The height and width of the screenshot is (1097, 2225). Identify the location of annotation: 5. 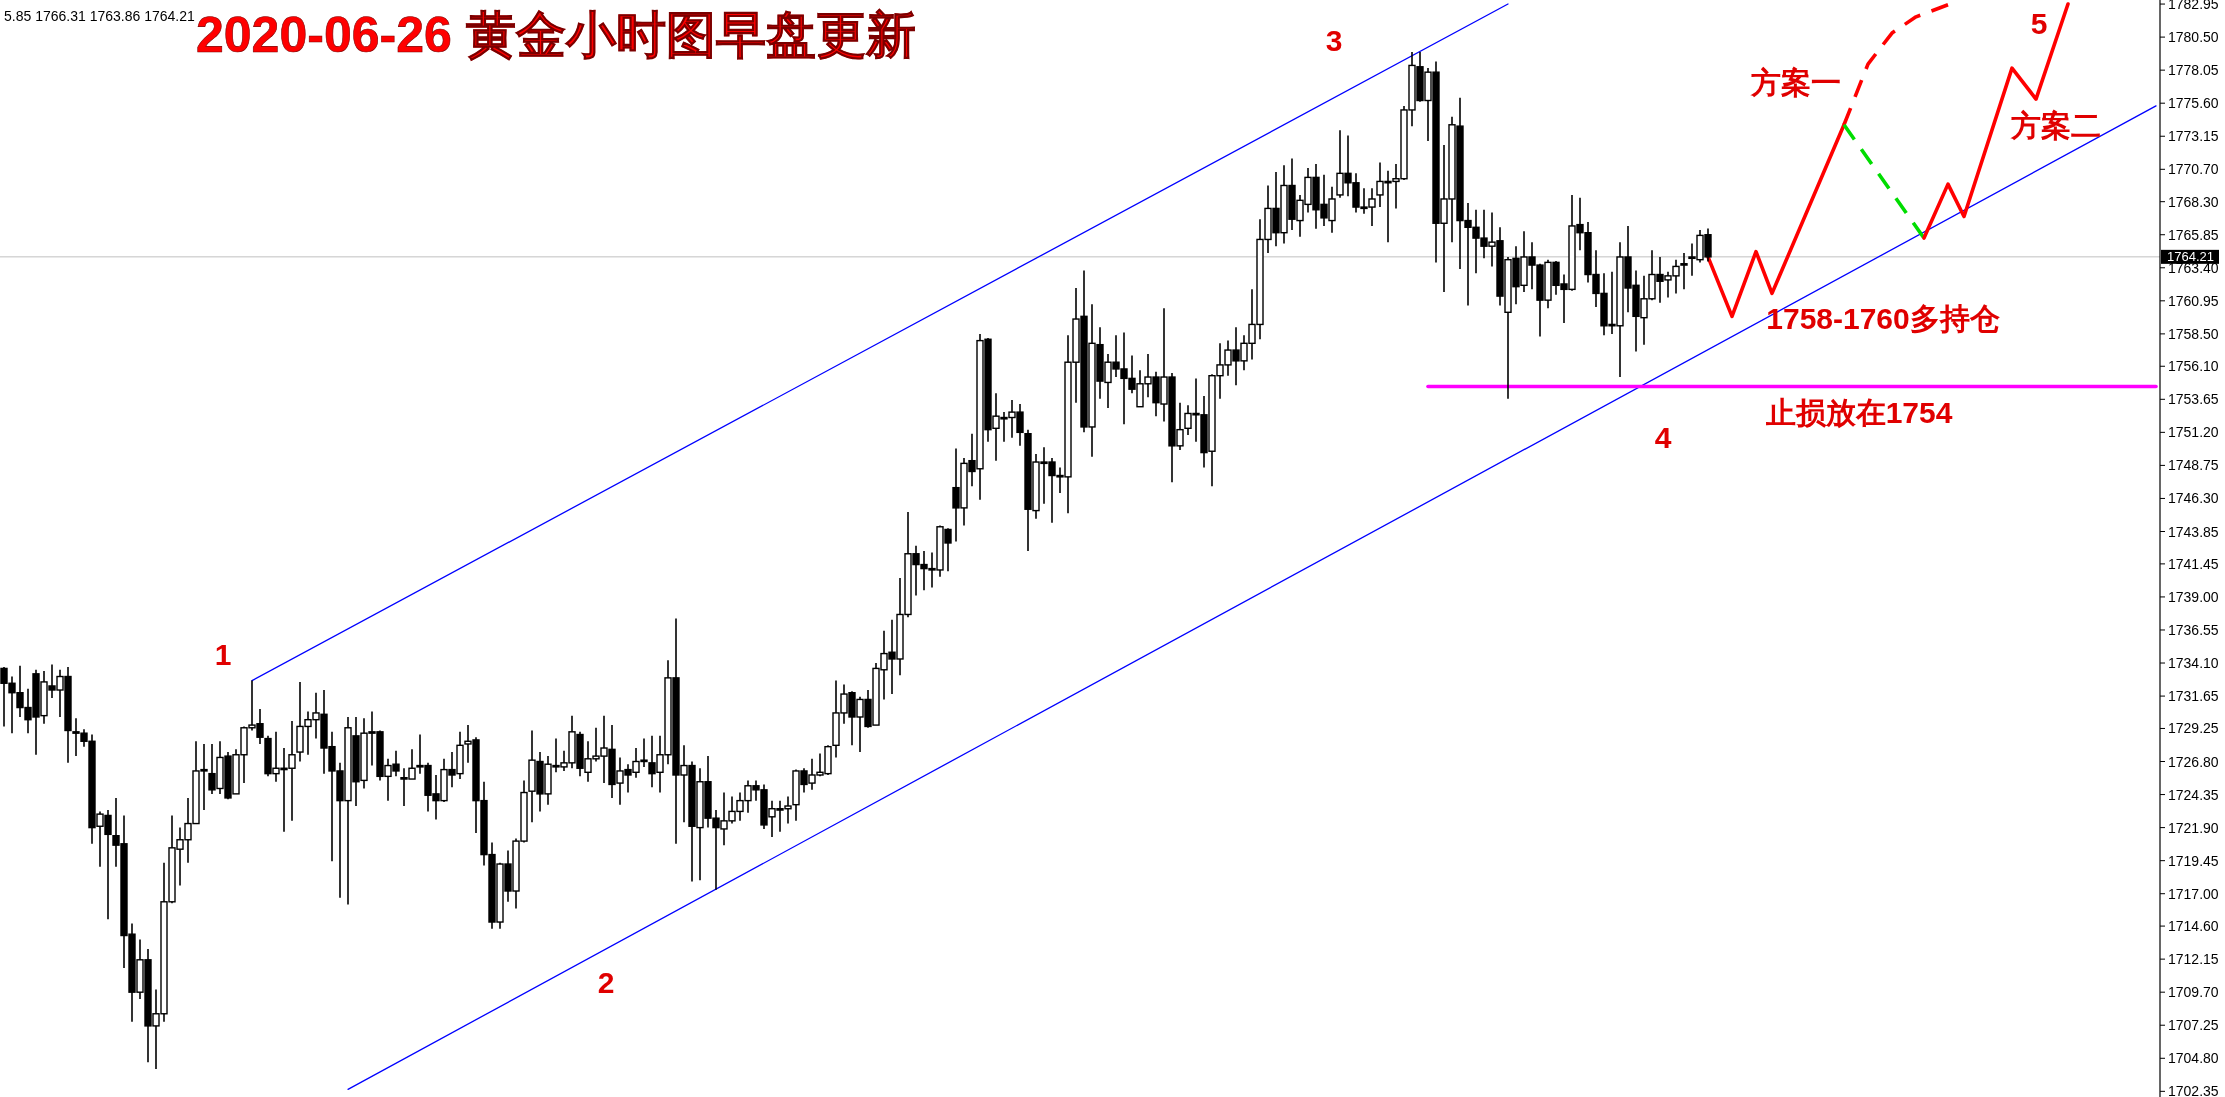
(2039, 23).